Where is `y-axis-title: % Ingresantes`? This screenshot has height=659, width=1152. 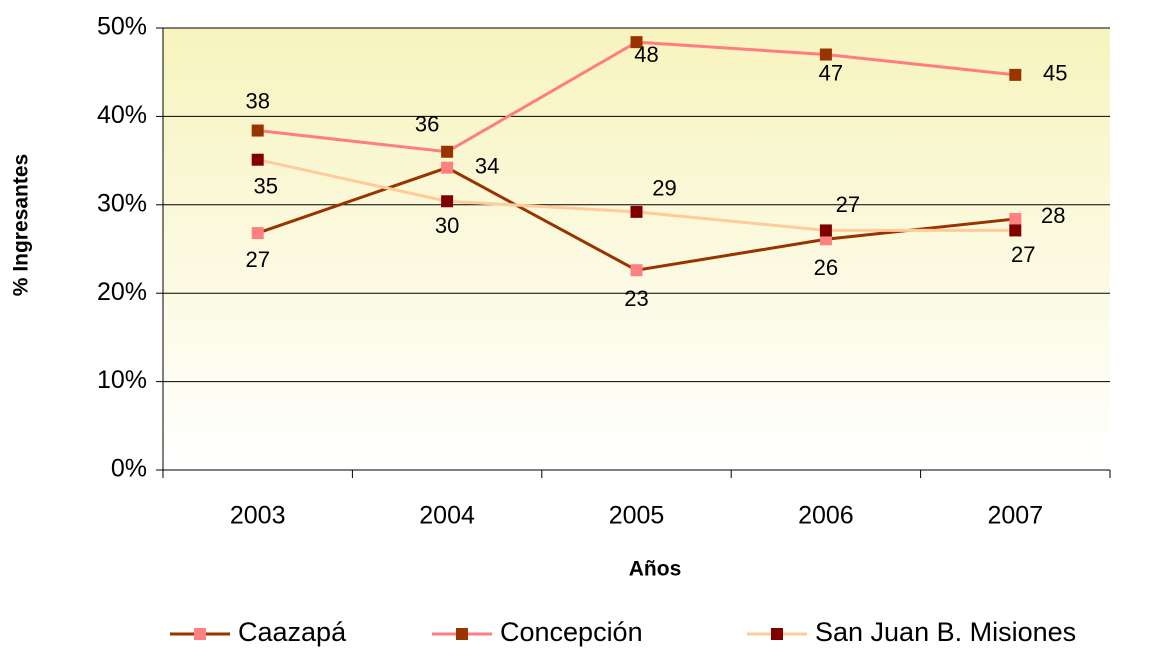 y-axis-title: % Ingresantes is located at coordinates (21, 225).